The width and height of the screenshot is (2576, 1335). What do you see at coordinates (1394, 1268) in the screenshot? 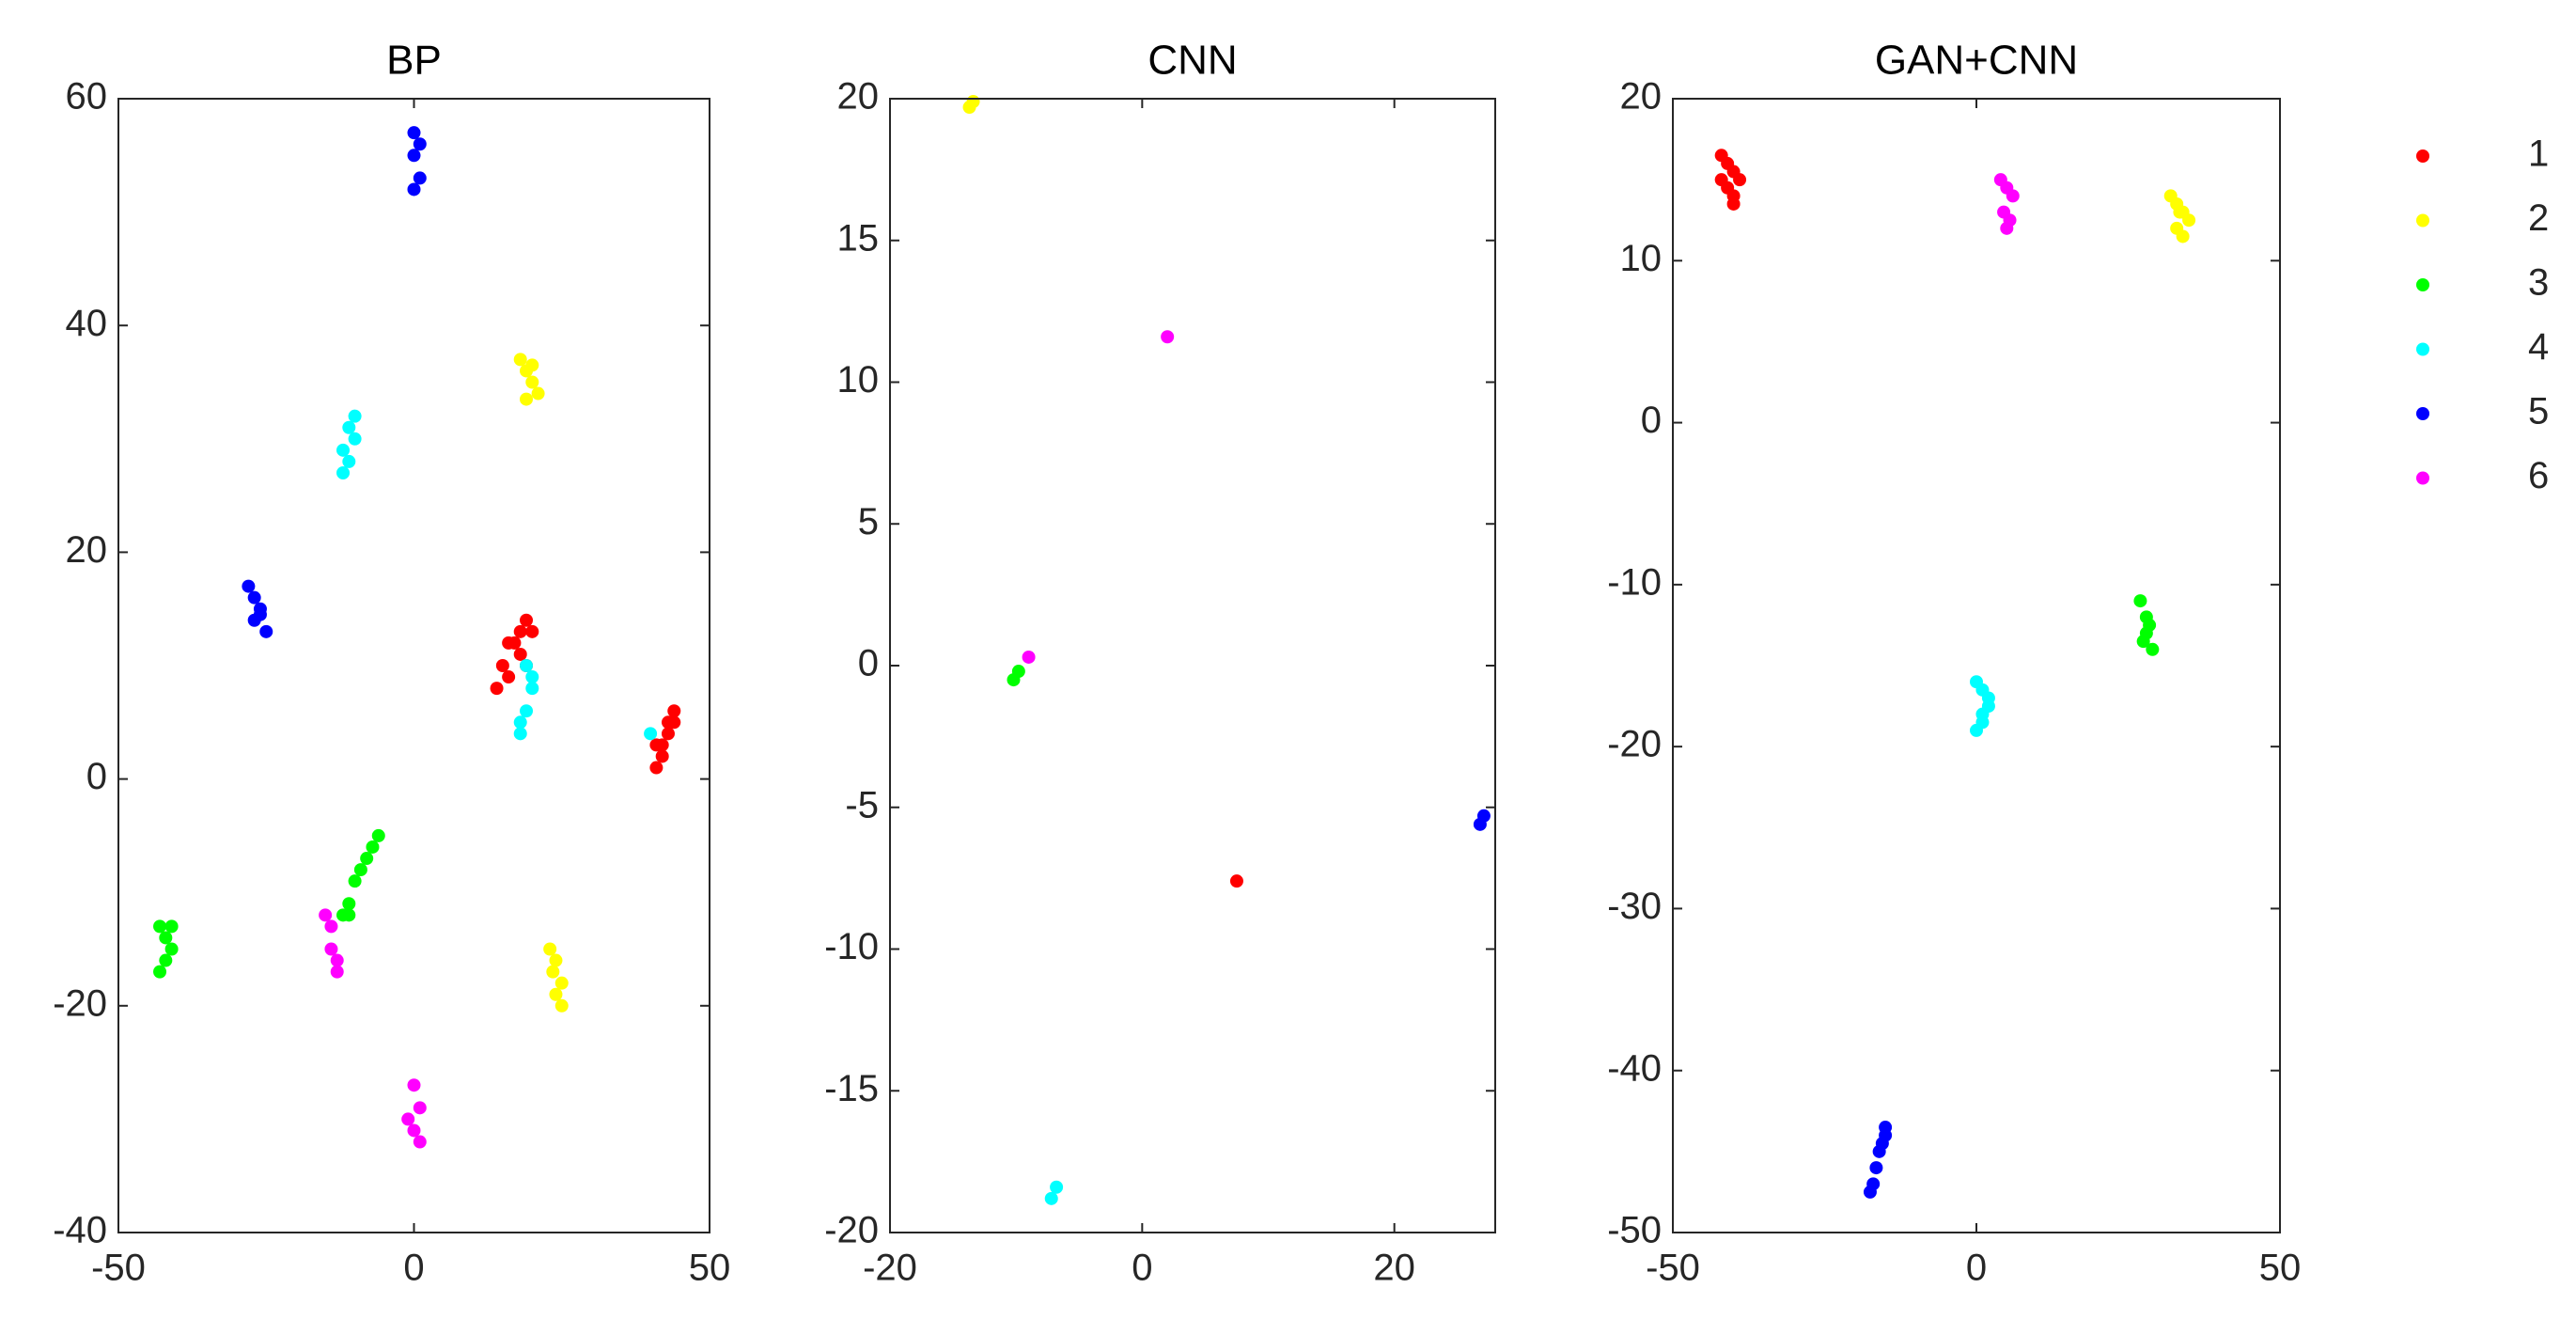
I see `x-tick-label: 20` at bounding box center [1394, 1268].